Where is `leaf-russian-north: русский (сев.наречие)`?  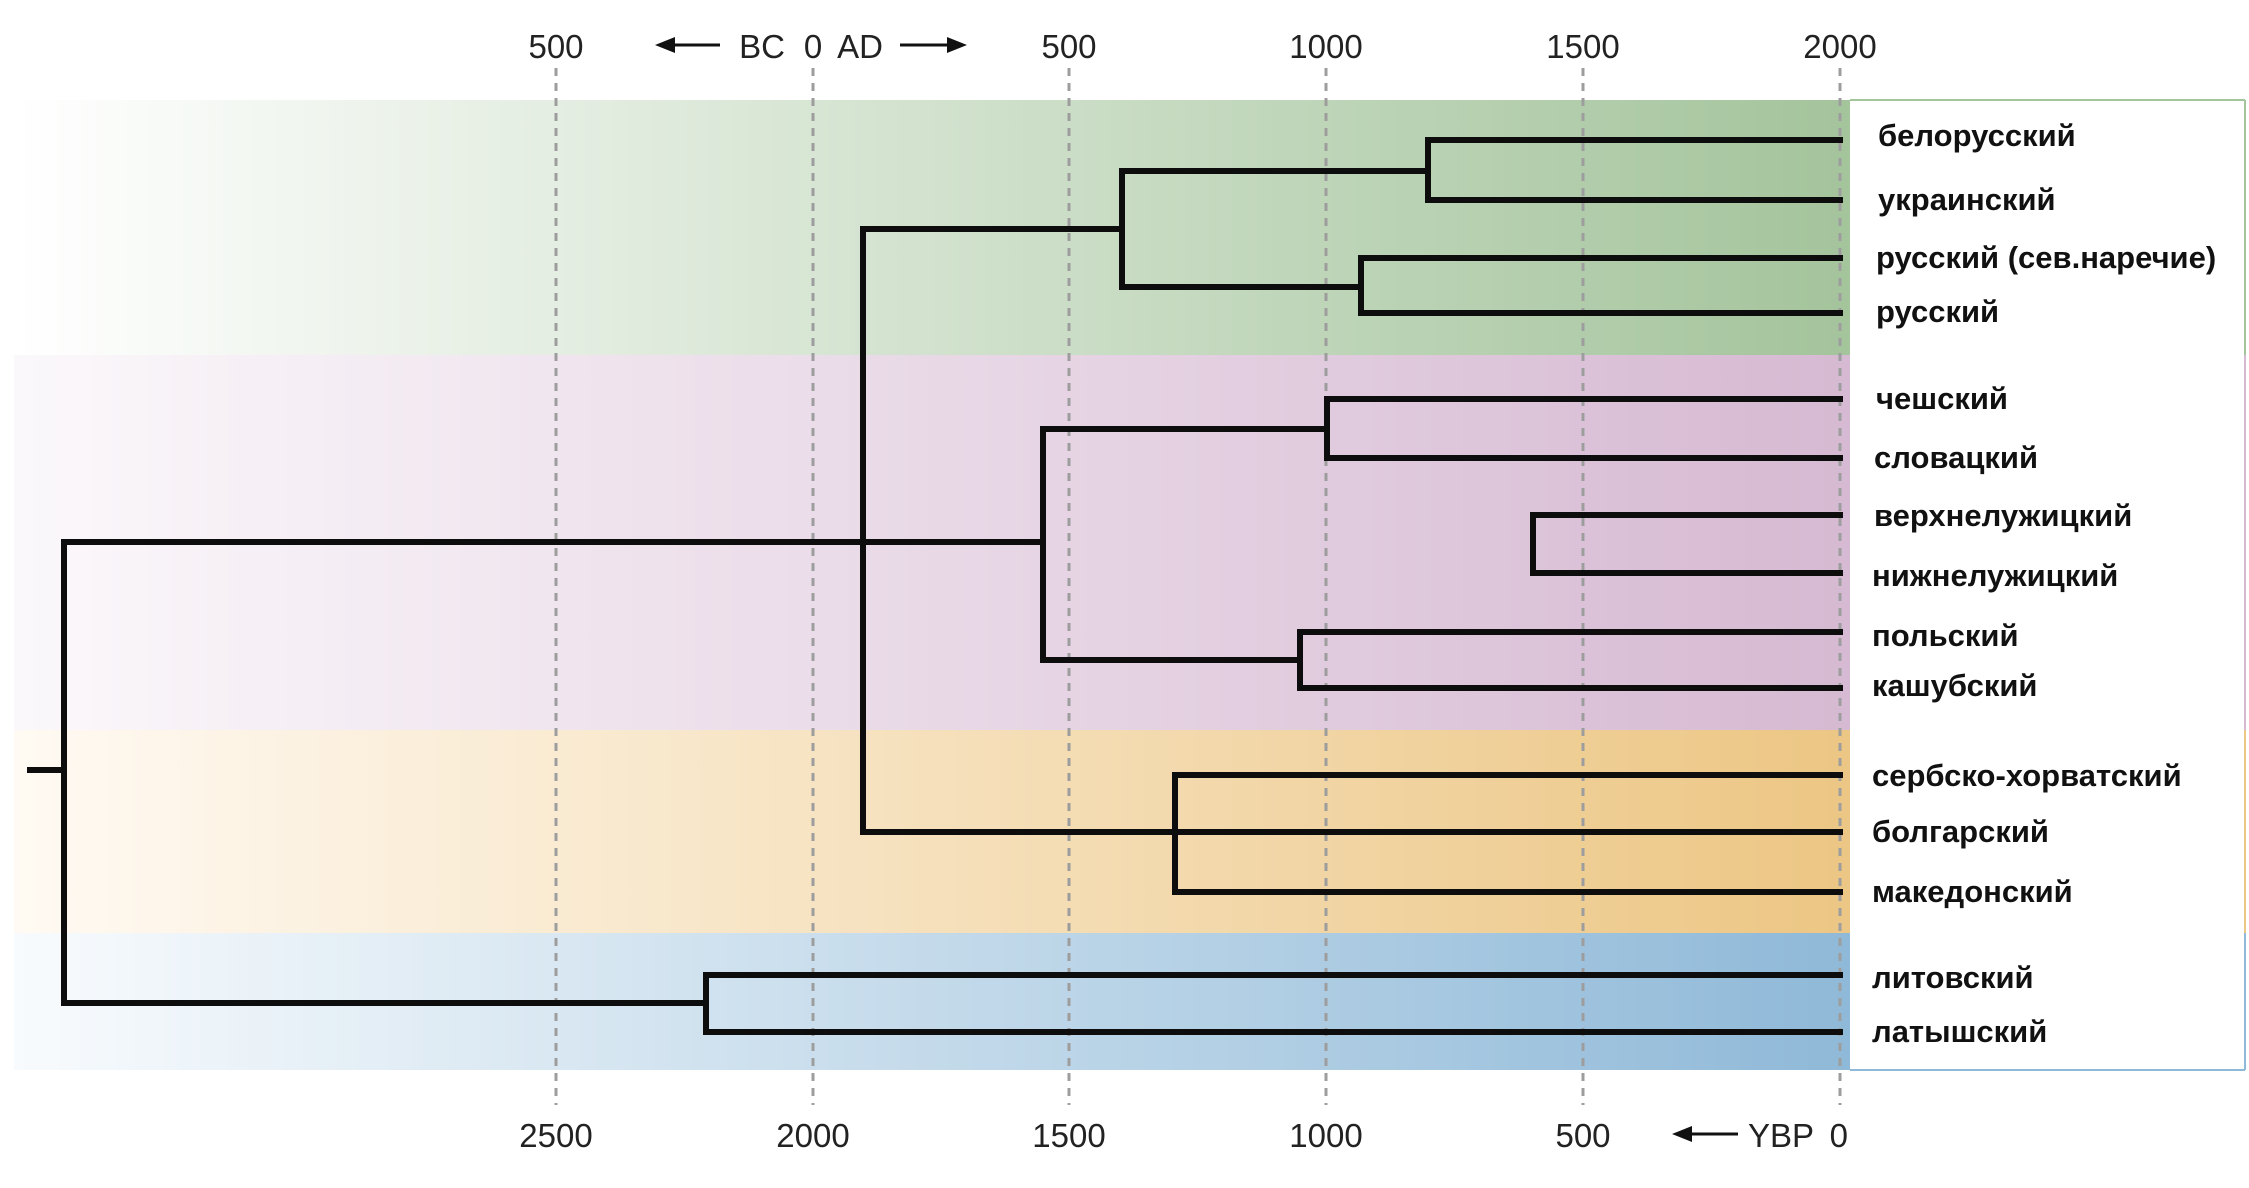 leaf-russian-north: русский (сев.наречие) is located at coordinates (2046, 257).